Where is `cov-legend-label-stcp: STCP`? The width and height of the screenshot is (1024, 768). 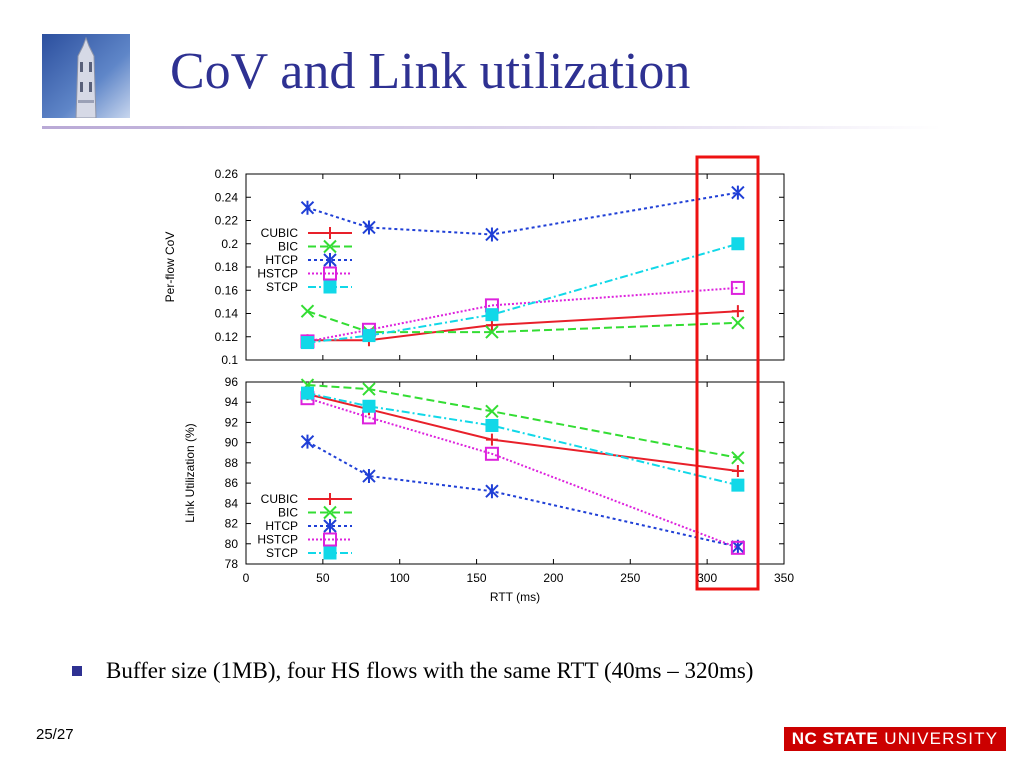 cov-legend-label-stcp: STCP is located at coordinates (282, 287).